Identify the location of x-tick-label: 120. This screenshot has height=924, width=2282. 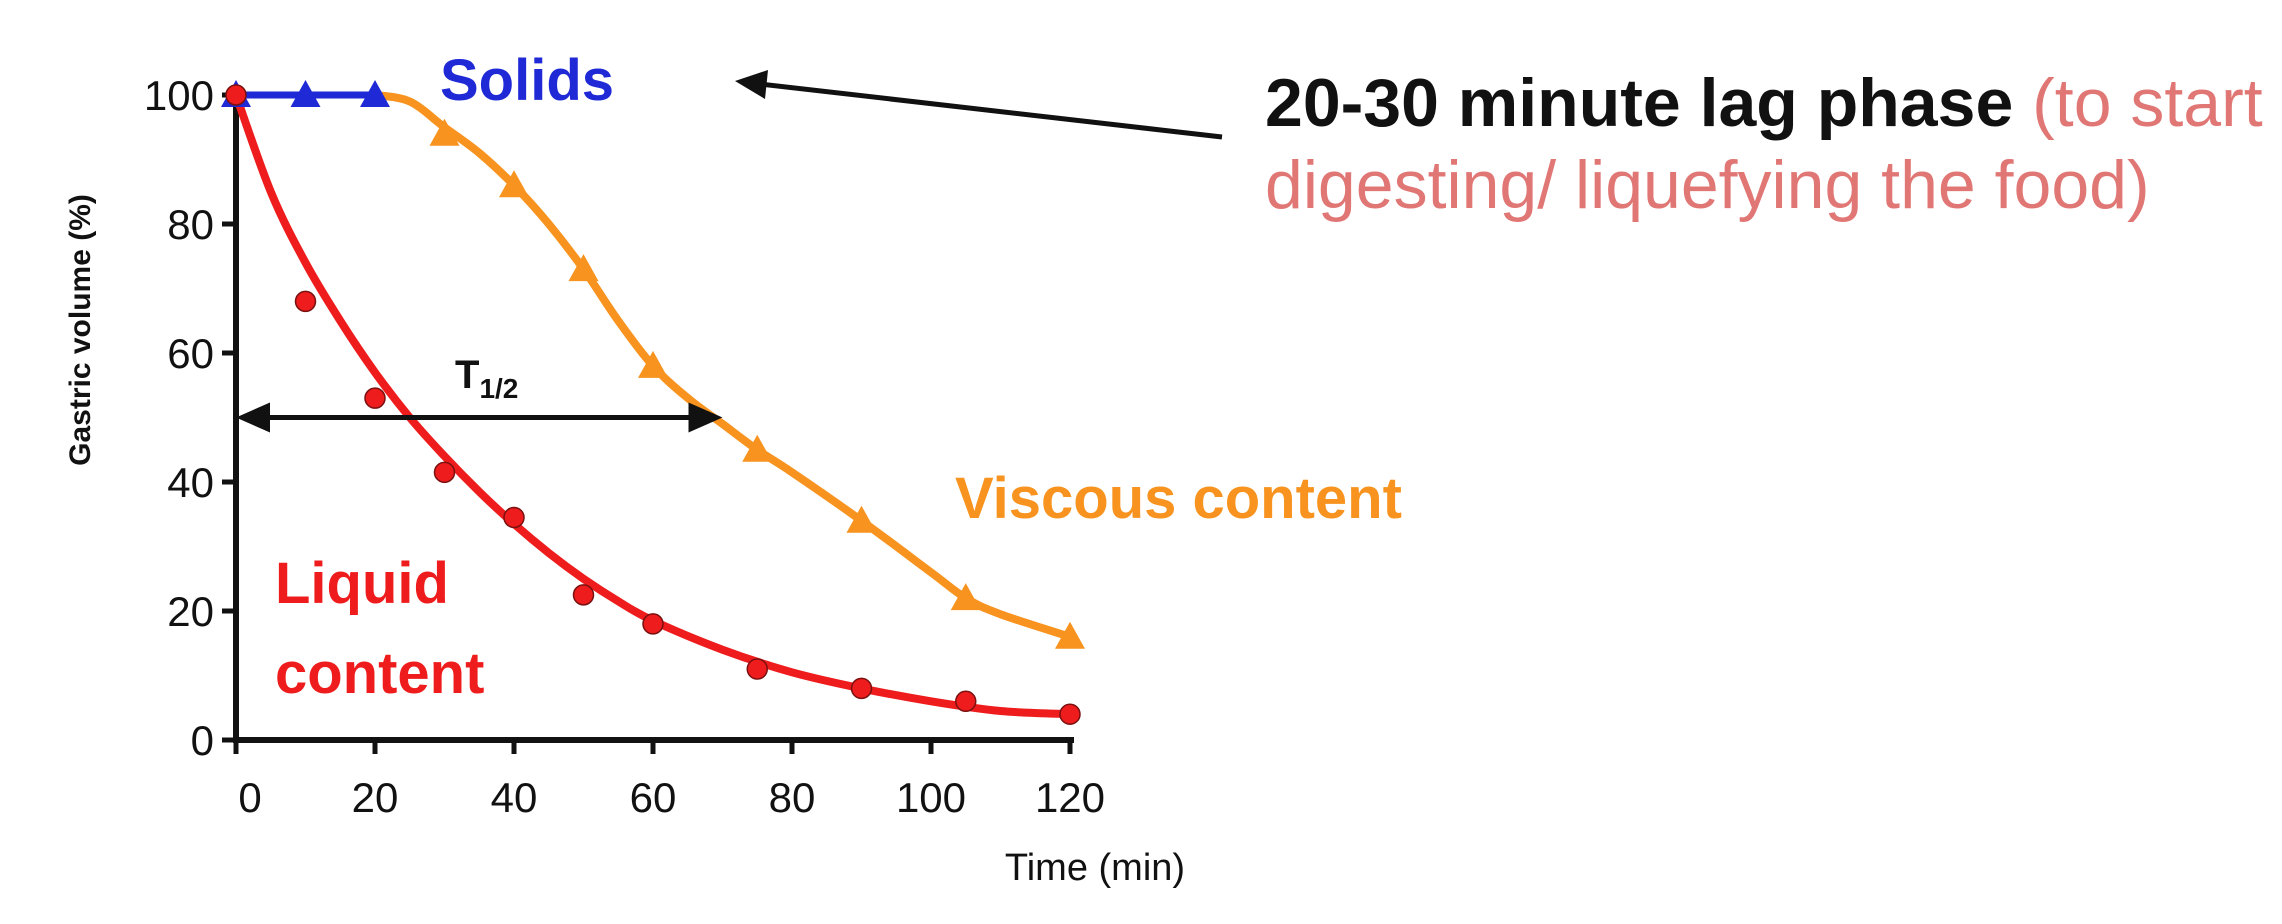
(1070, 797).